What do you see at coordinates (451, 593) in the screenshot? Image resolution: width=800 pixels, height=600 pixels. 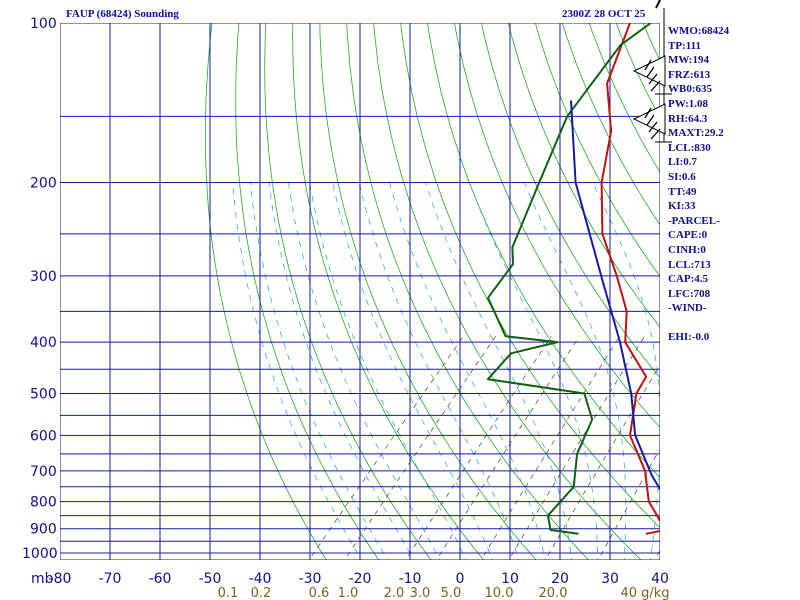 I see `mixing-ratio-tick-label: 5.0` at bounding box center [451, 593].